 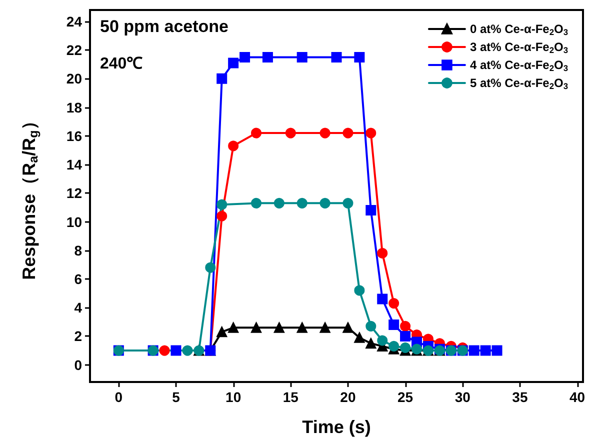 I want to click on x-tick-label: 25, so click(x=406, y=397).